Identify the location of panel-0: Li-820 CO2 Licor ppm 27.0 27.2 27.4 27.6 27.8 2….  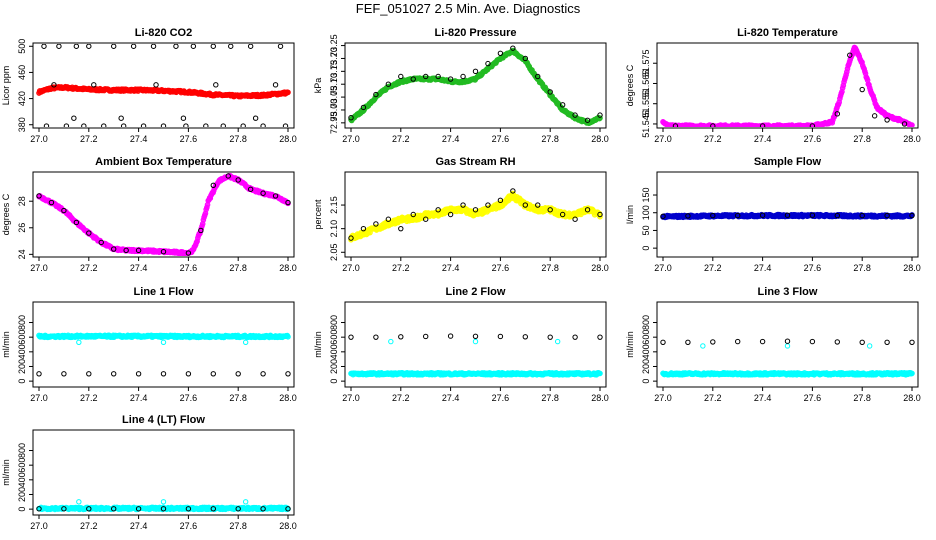
(149, 85).